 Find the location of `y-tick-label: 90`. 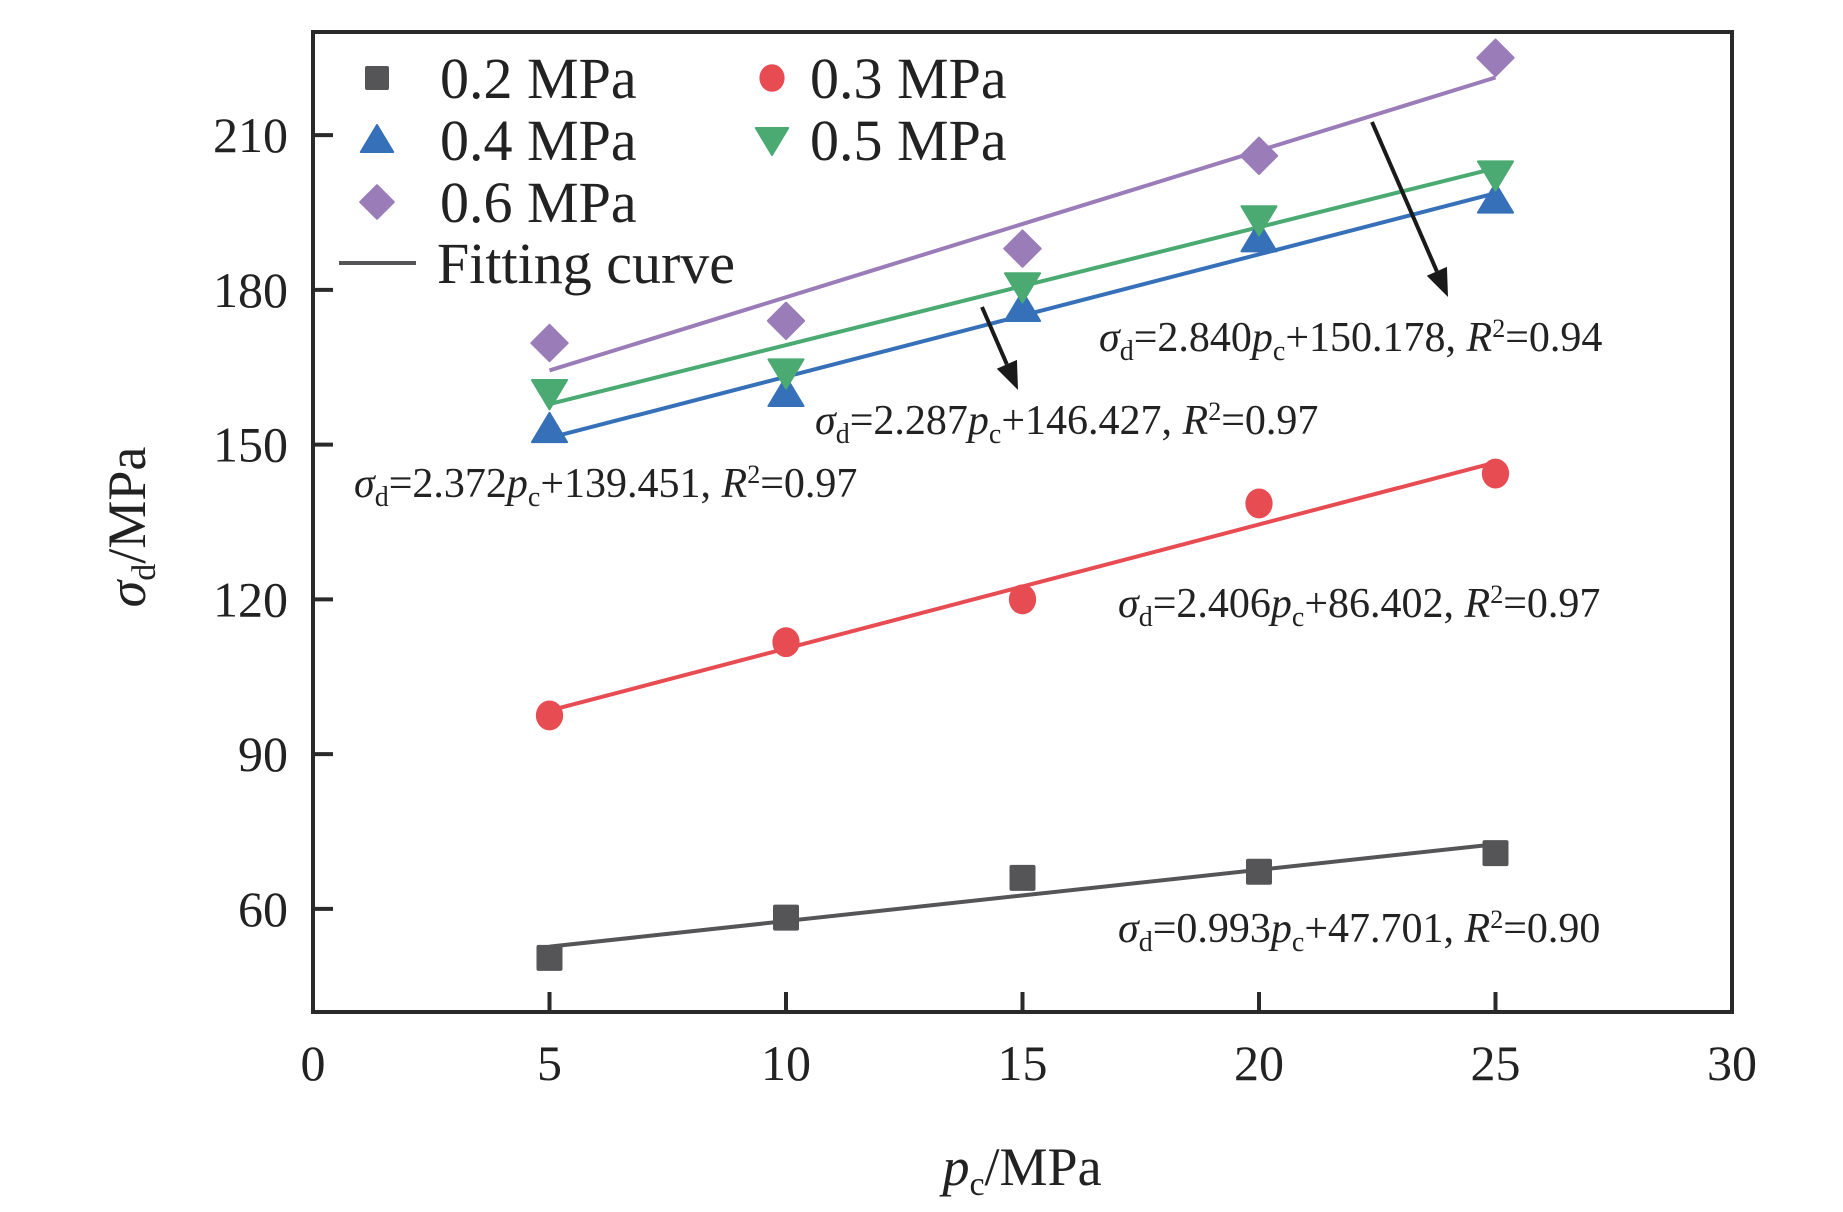

y-tick-label: 90 is located at coordinates (263, 754).